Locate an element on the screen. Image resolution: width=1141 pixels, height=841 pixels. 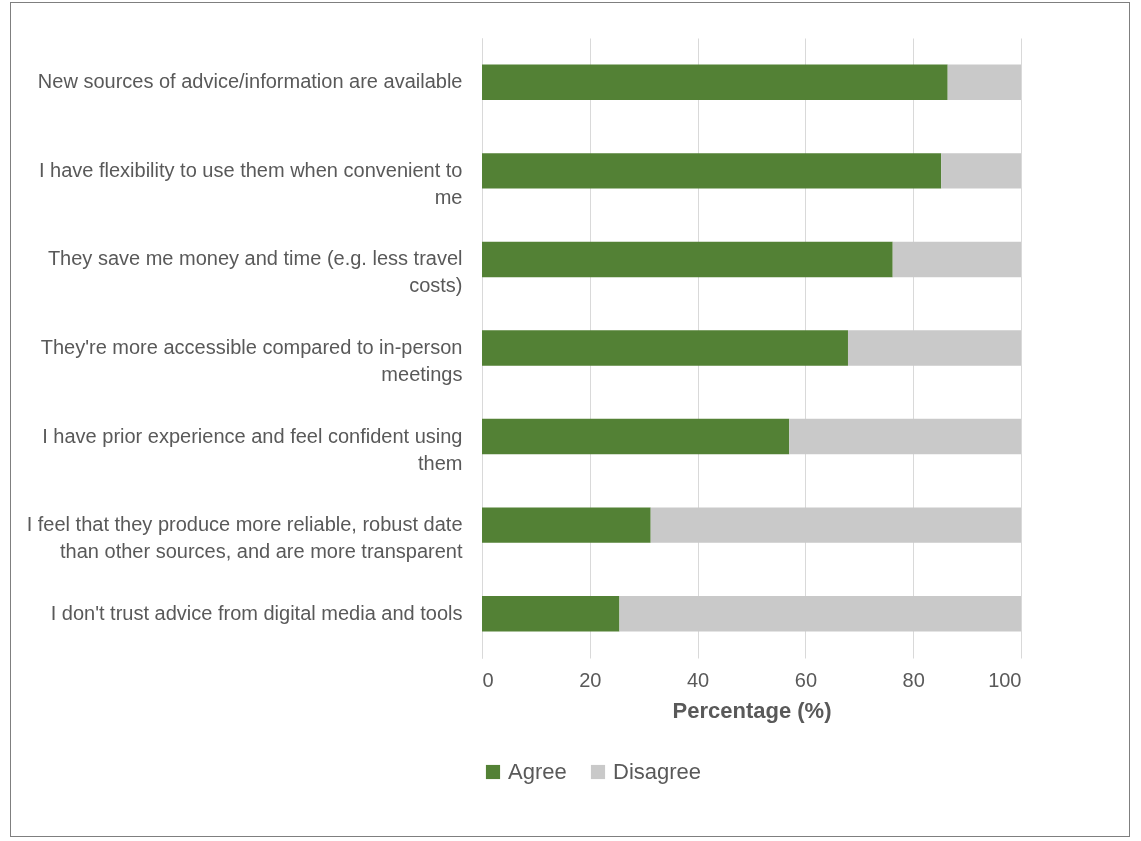
x-tick-label: 80 is located at coordinates (913, 679).